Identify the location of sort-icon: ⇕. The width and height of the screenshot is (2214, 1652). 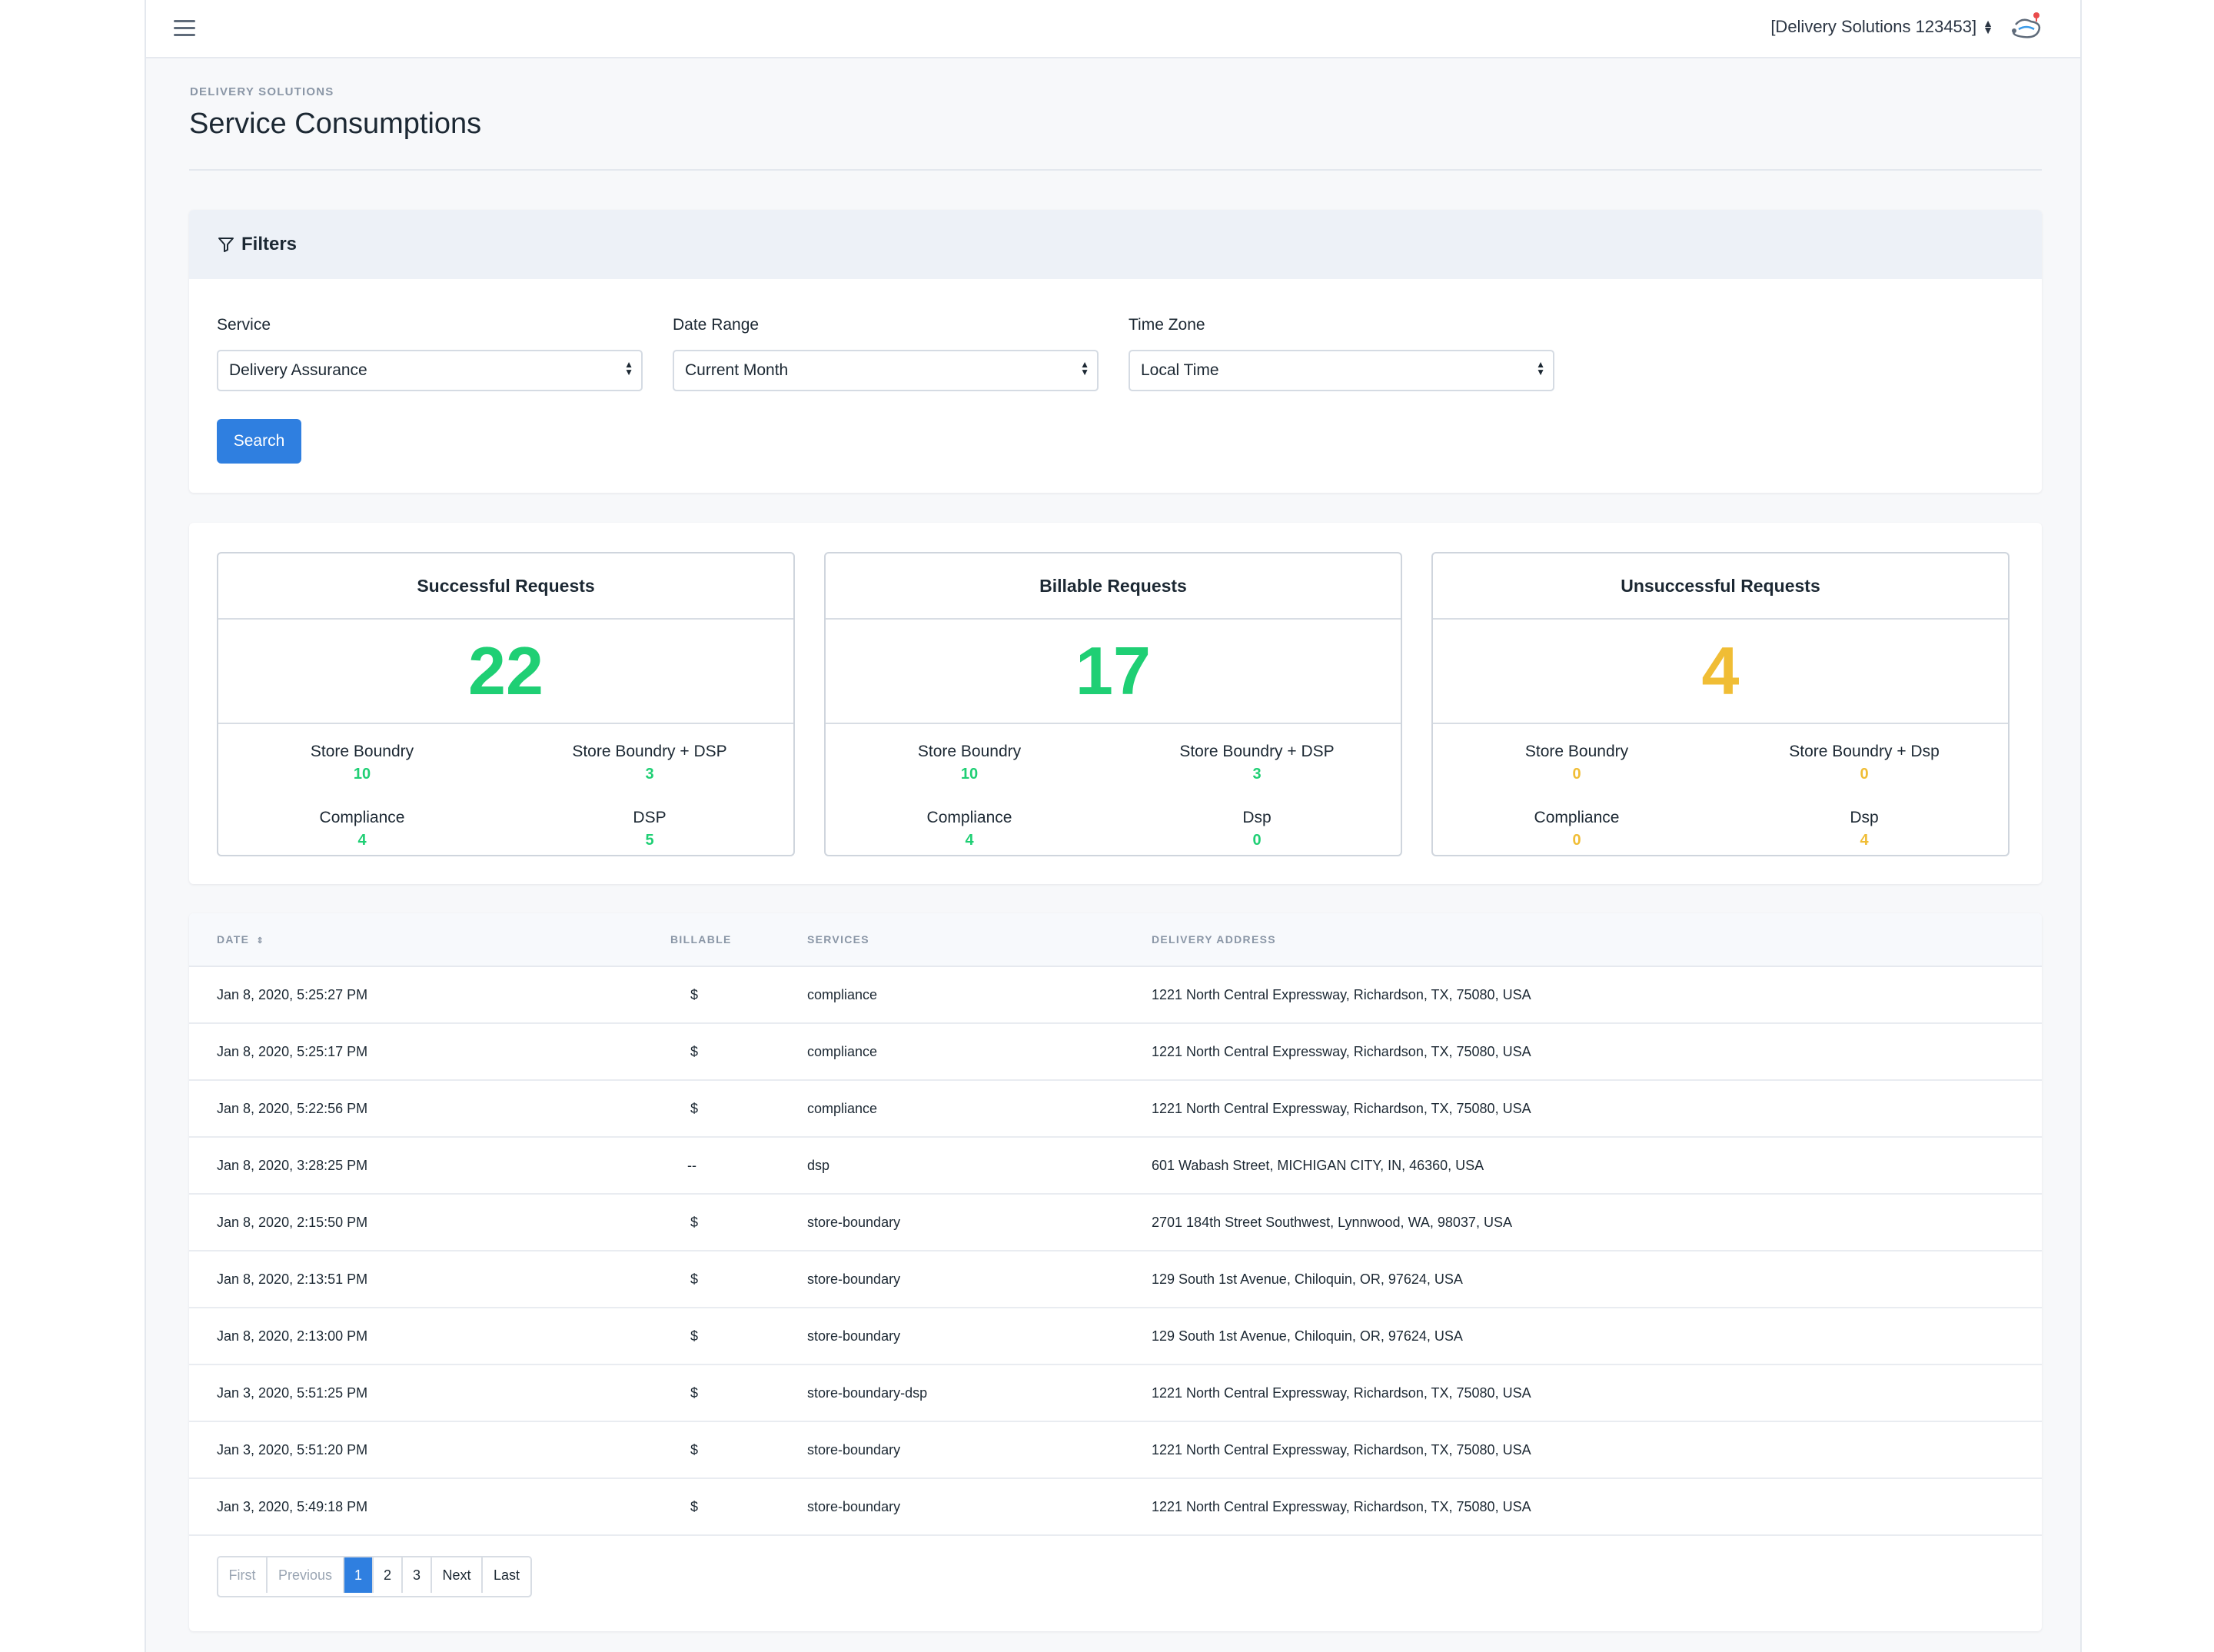
(260, 941).